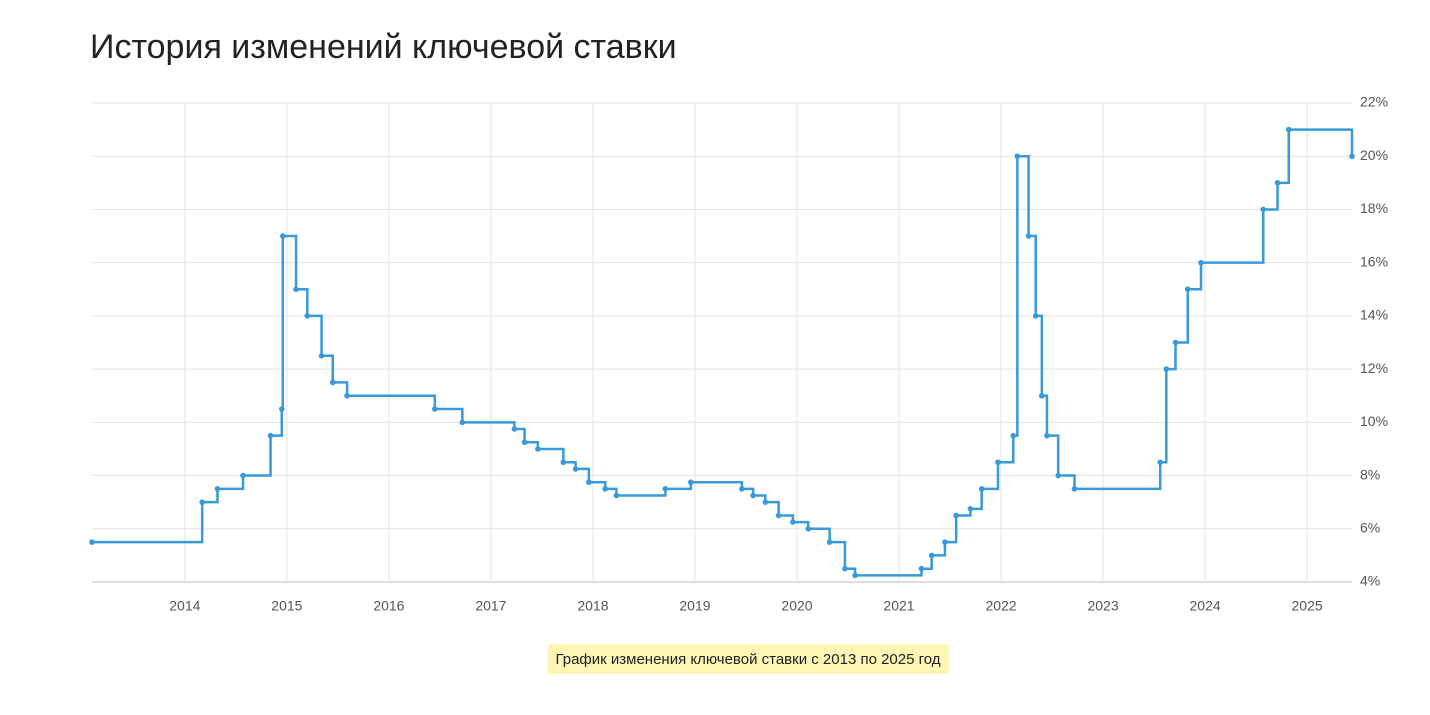 This screenshot has height=715, width=1430. I want to click on y-tick-label: 14%, so click(1374, 315).